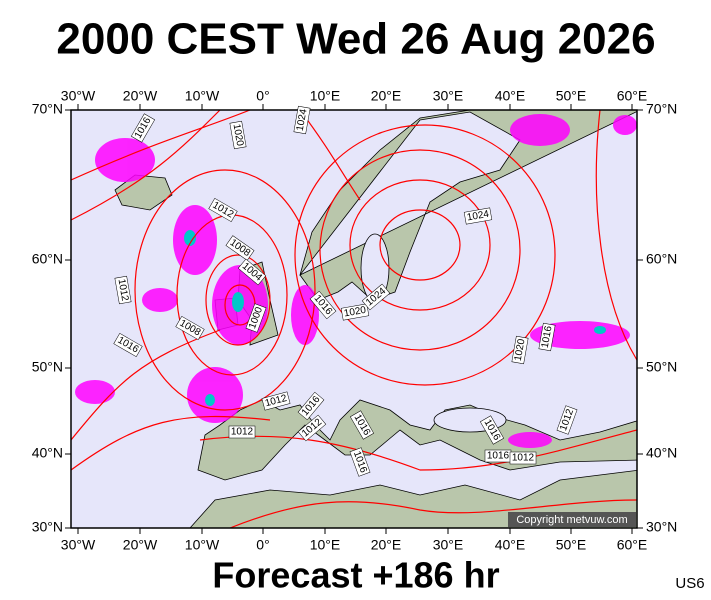  What do you see at coordinates (355, 39) in the screenshot?
I see `title: 2000 CEST Wed 26 Aug 2026` at bounding box center [355, 39].